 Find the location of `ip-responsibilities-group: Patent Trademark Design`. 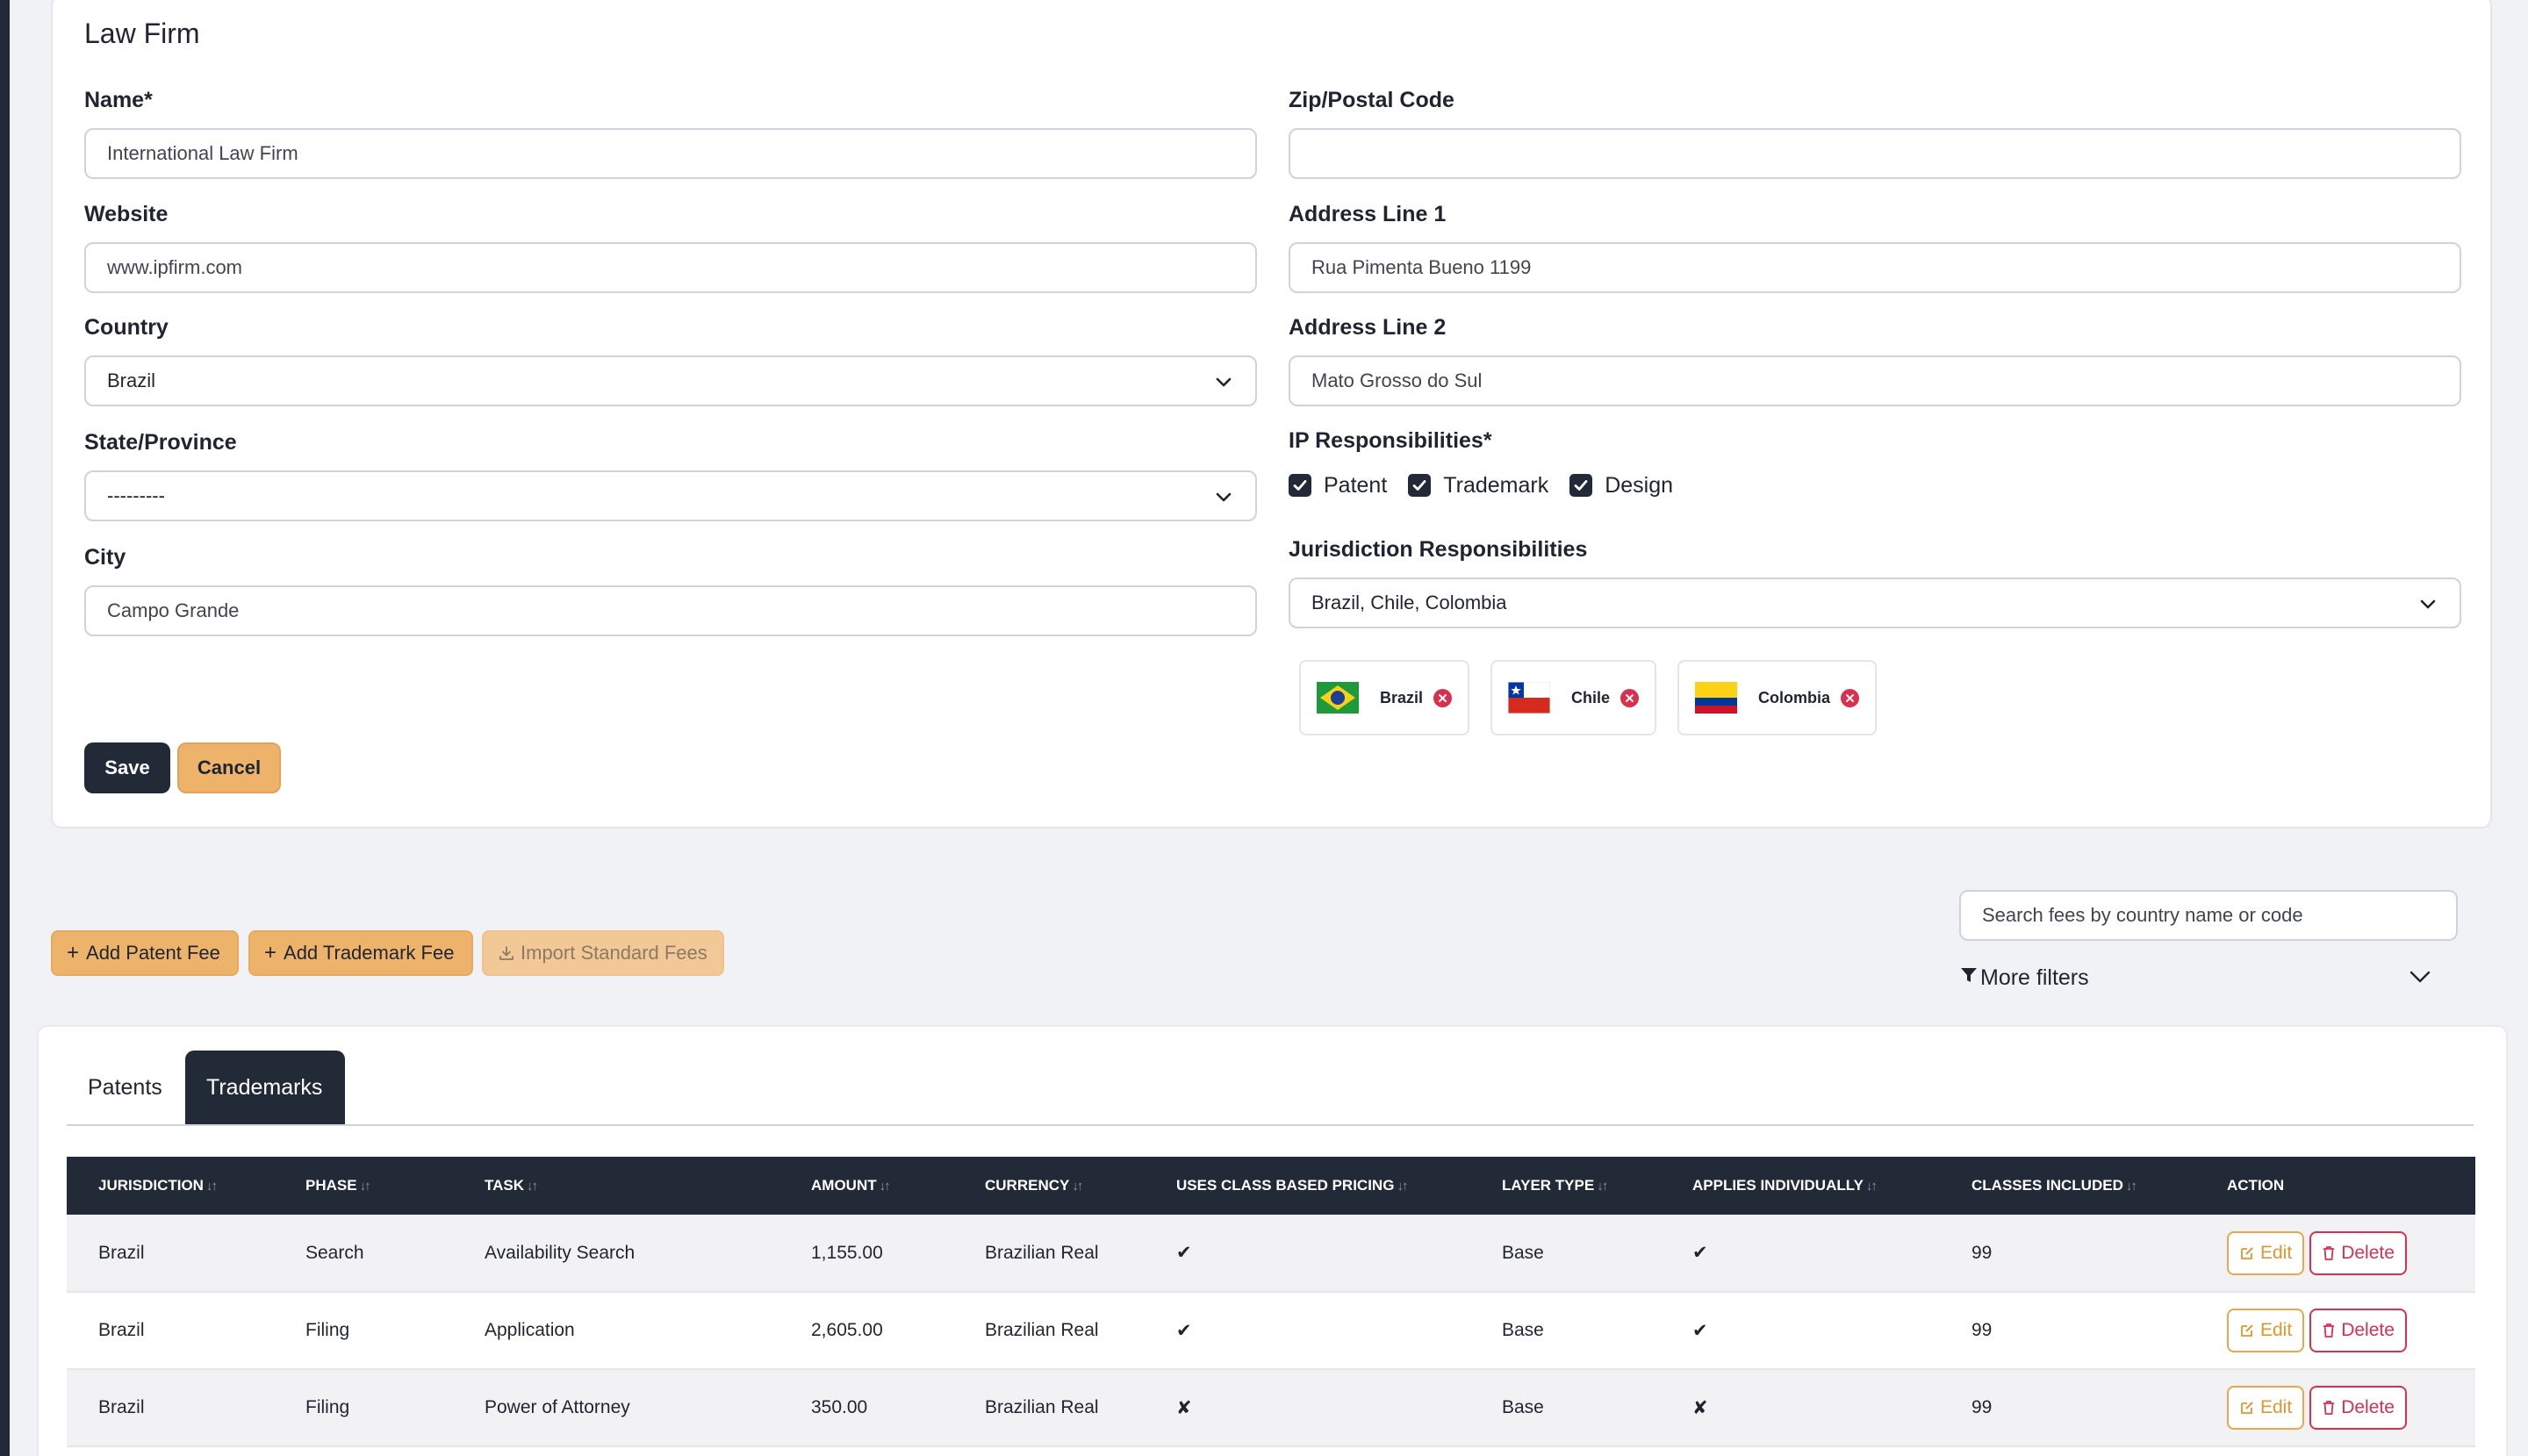

ip-responsibilities-group: Patent Trademark Design is located at coordinates (1491, 485).